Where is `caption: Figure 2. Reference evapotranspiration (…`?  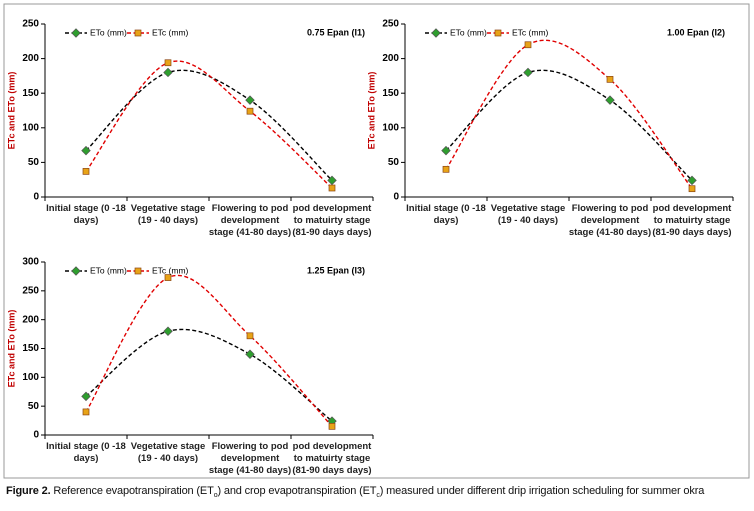 caption: Figure 2. Reference evapotranspiration (… is located at coordinates (355, 492).